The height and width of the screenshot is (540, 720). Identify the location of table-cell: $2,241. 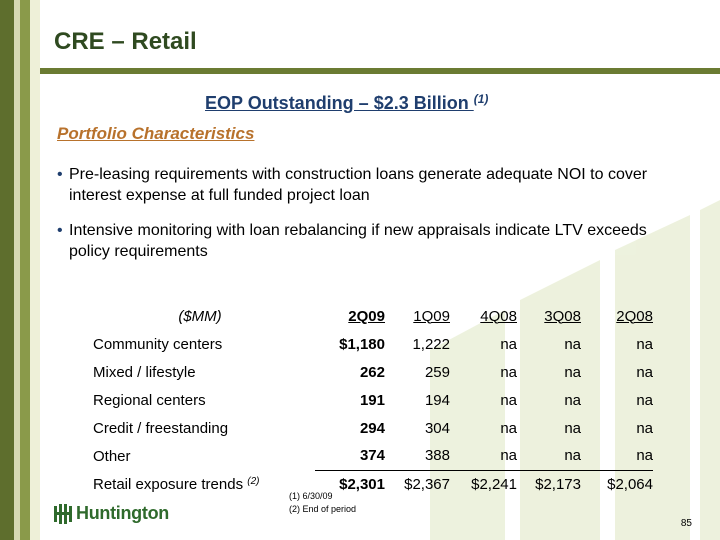
(483, 483).